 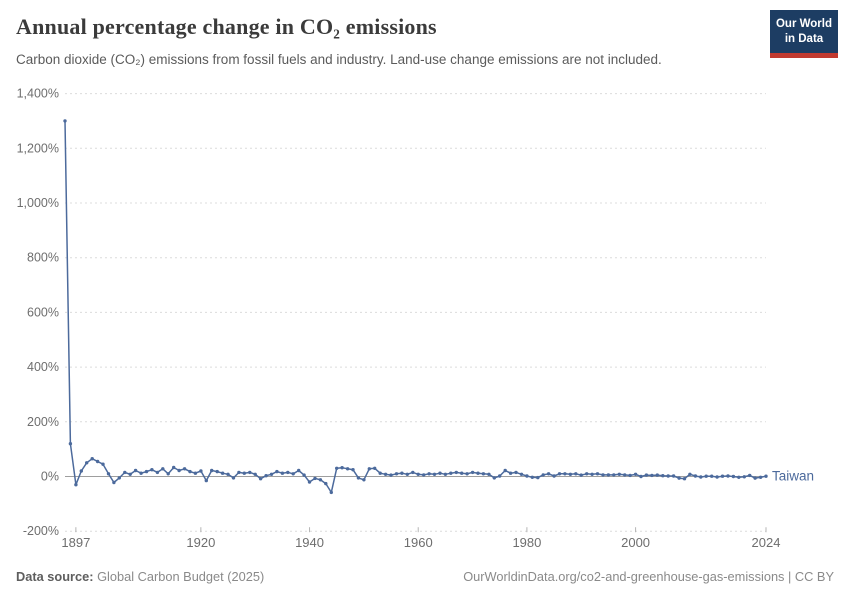 What do you see at coordinates (526, 542) in the screenshot?
I see `x-tick-label: 1980` at bounding box center [526, 542].